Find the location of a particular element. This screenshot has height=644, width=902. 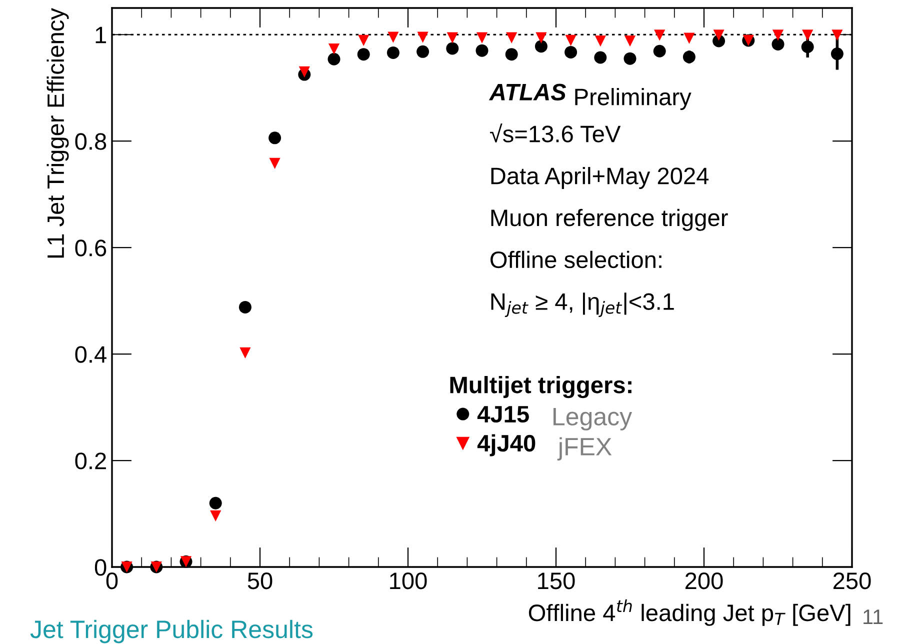

x-tick-label: 0 is located at coordinates (112, 581).